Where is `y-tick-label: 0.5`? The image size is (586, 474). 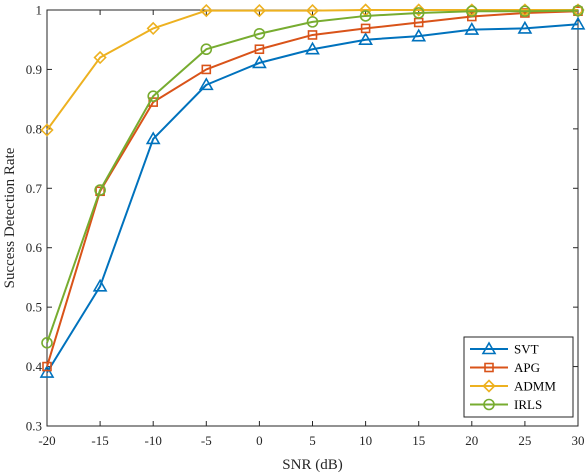 y-tick-label: 0.5 is located at coordinates (34, 307).